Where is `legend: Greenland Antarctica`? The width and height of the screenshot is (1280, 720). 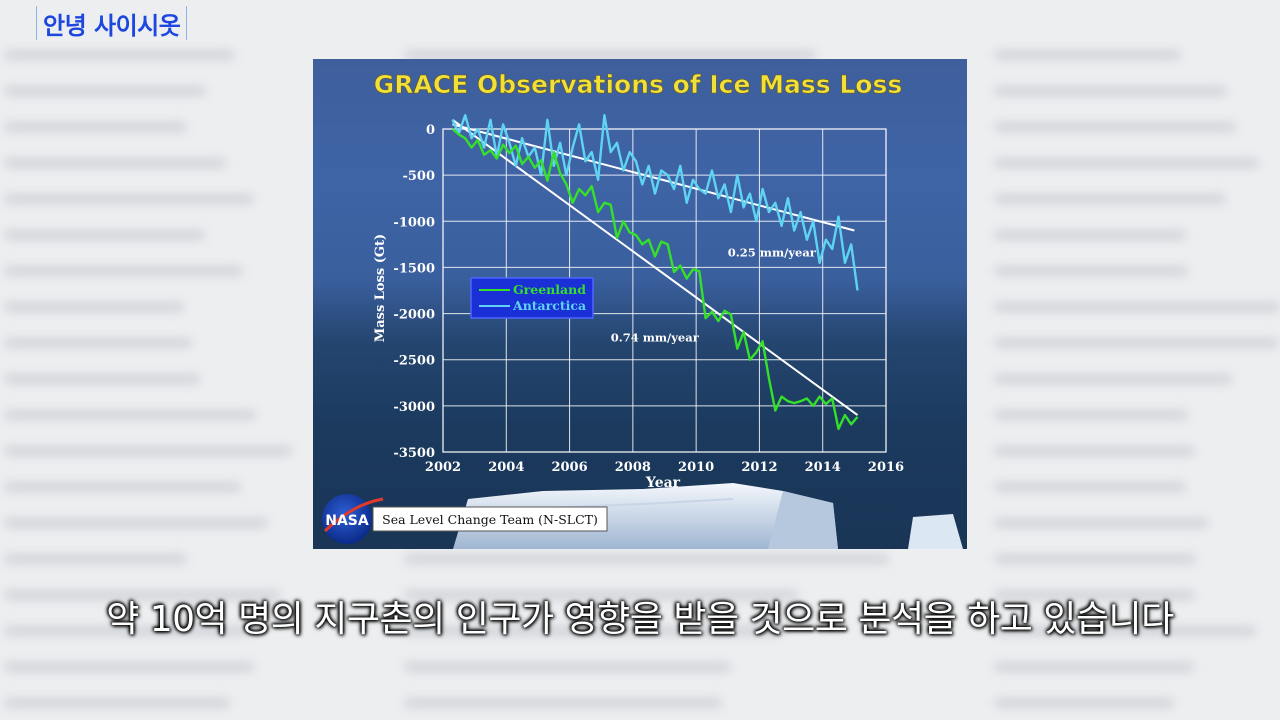 legend: Greenland Antarctica is located at coordinates (532, 298).